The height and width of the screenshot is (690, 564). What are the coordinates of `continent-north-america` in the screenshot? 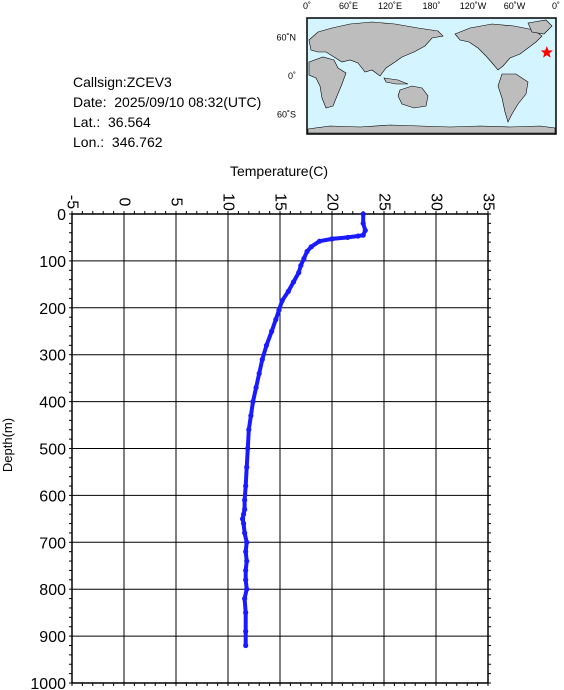 It's located at (498, 47).